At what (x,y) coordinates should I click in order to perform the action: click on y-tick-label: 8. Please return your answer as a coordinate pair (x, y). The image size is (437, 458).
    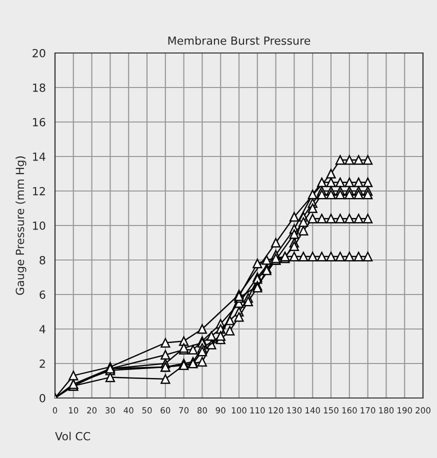
    Looking at the image, I should click on (43, 260).